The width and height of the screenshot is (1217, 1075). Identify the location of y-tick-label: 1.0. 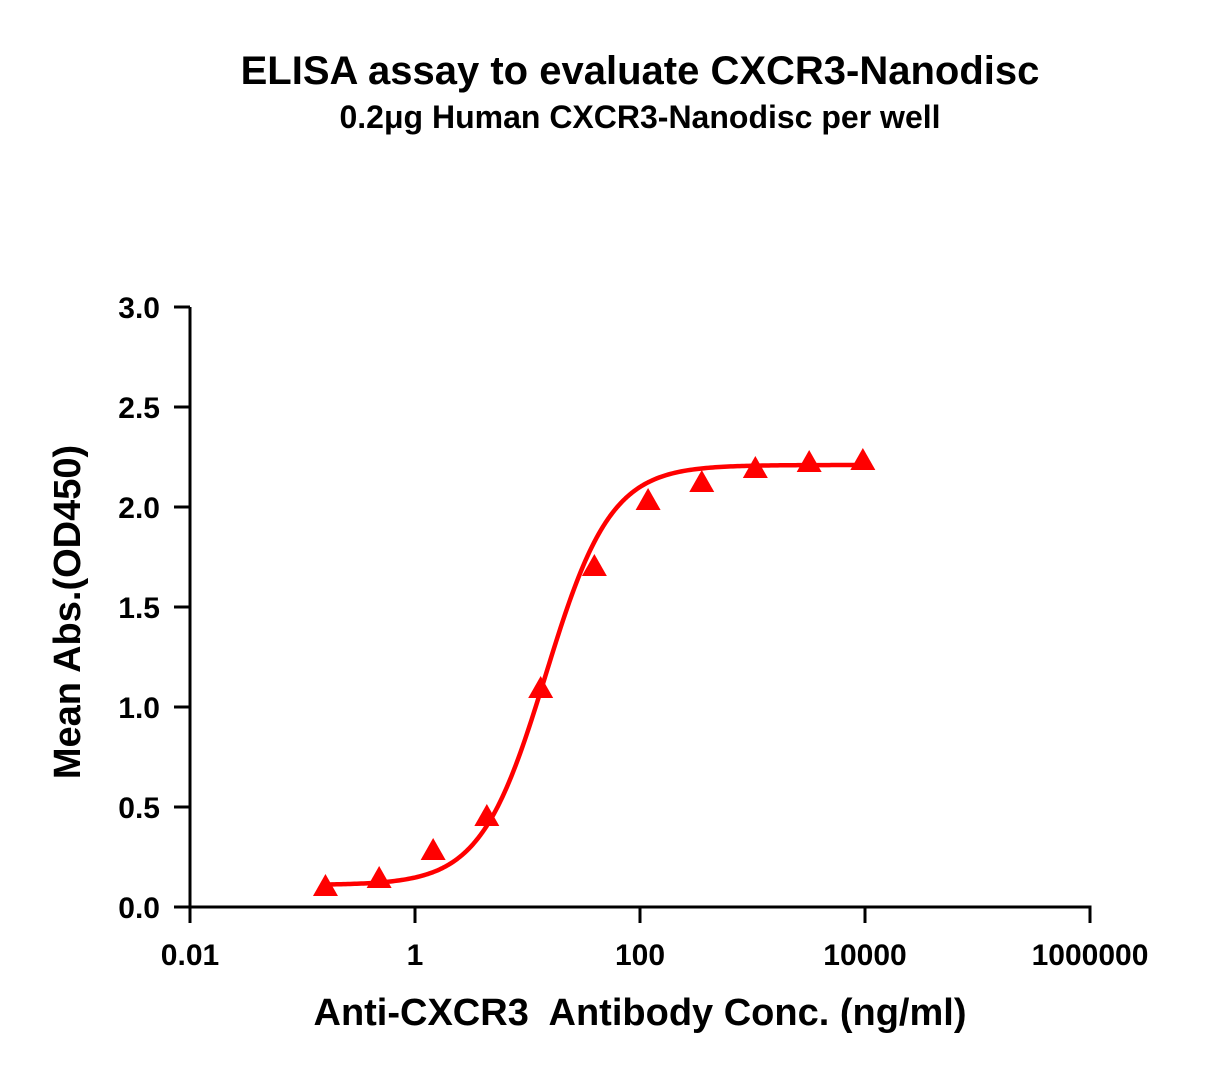
(139, 708).